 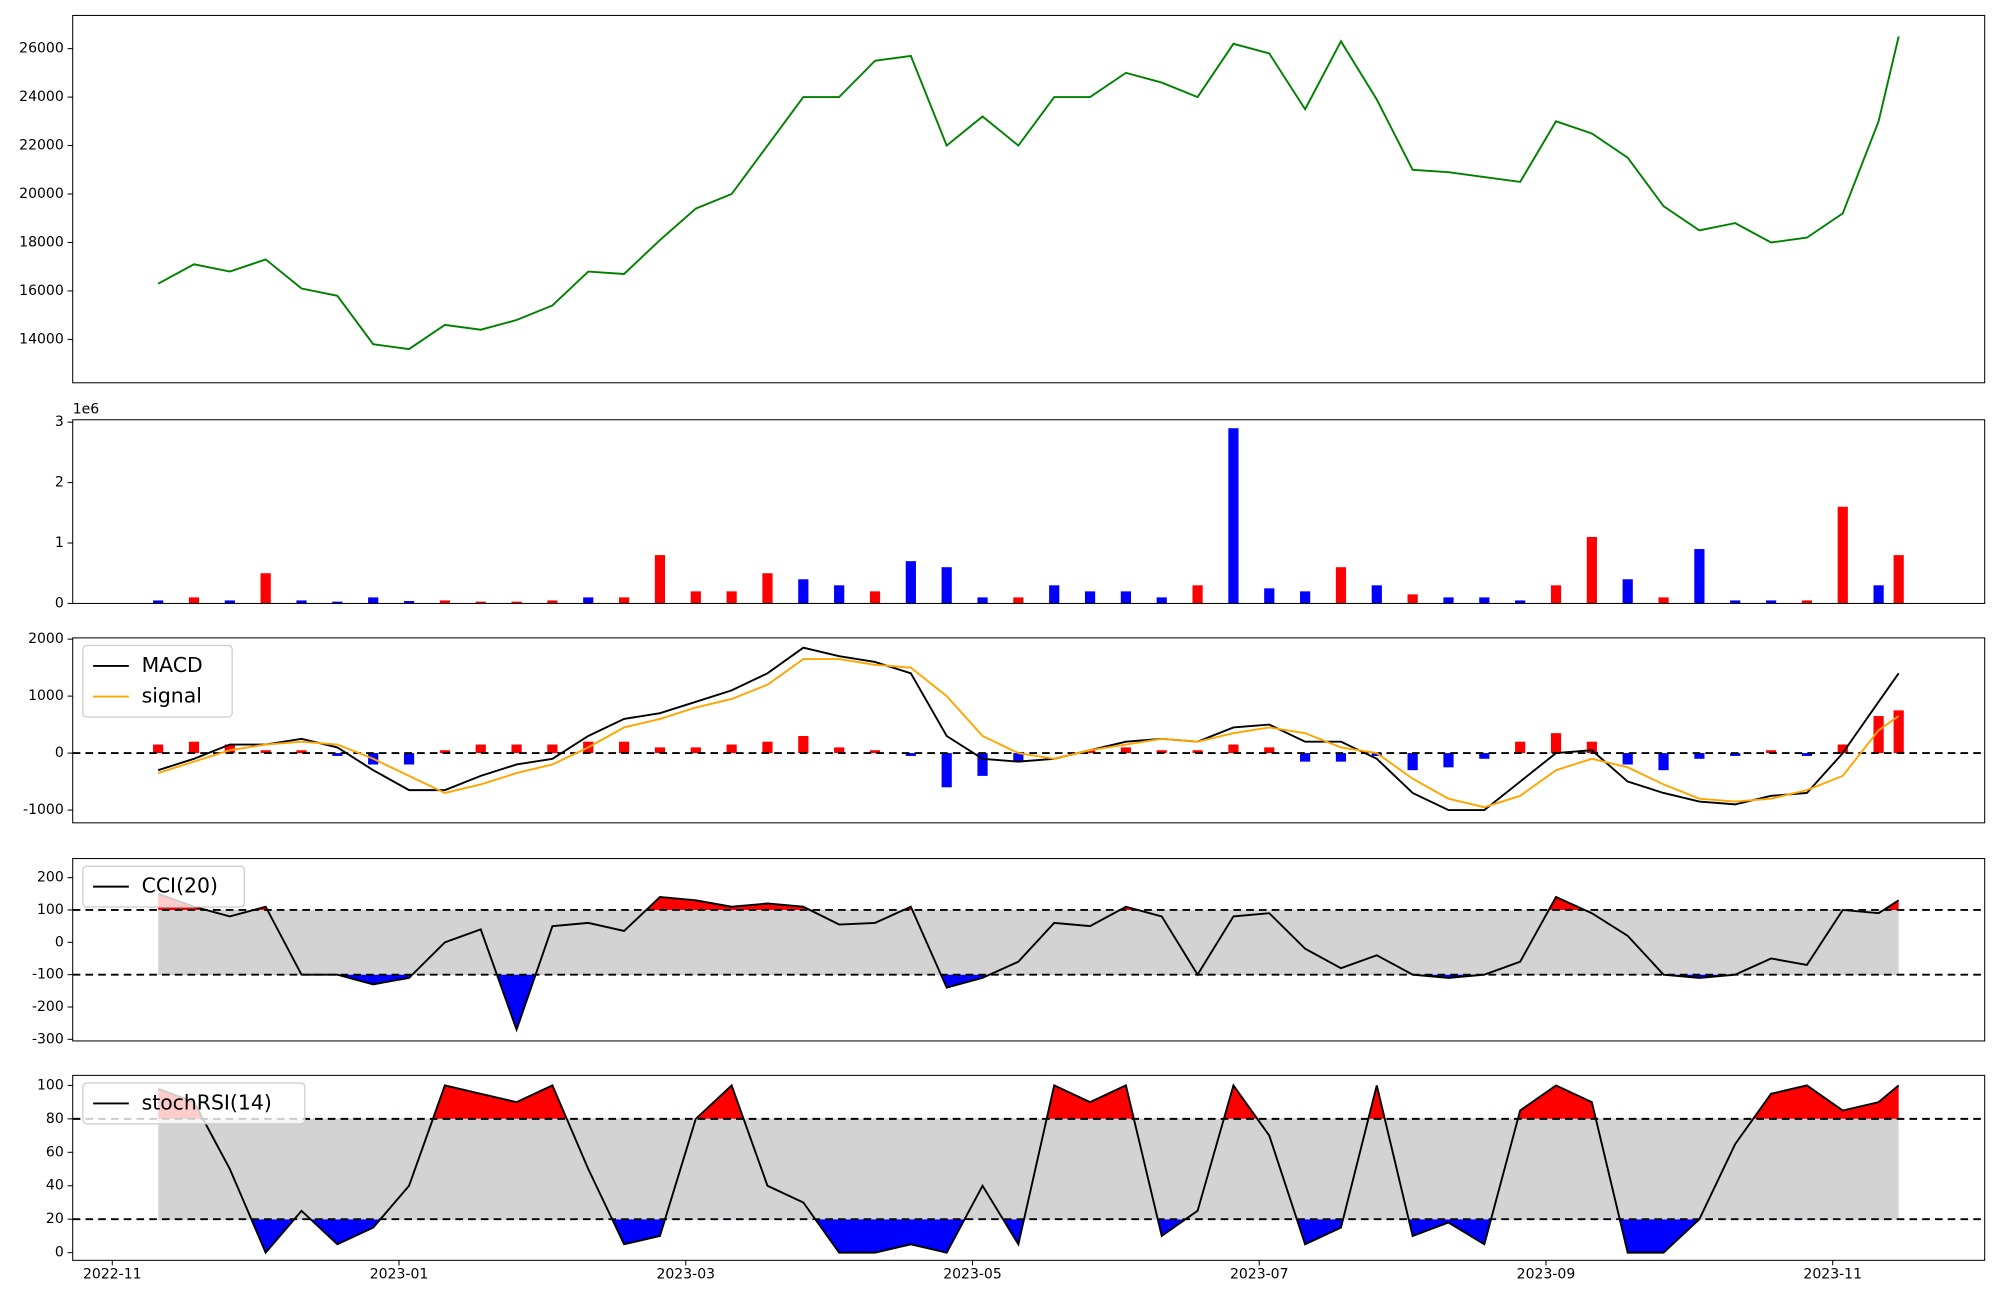 What do you see at coordinates (41, 242) in the screenshot?
I see `y-tick-label: 18000` at bounding box center [41, 242].